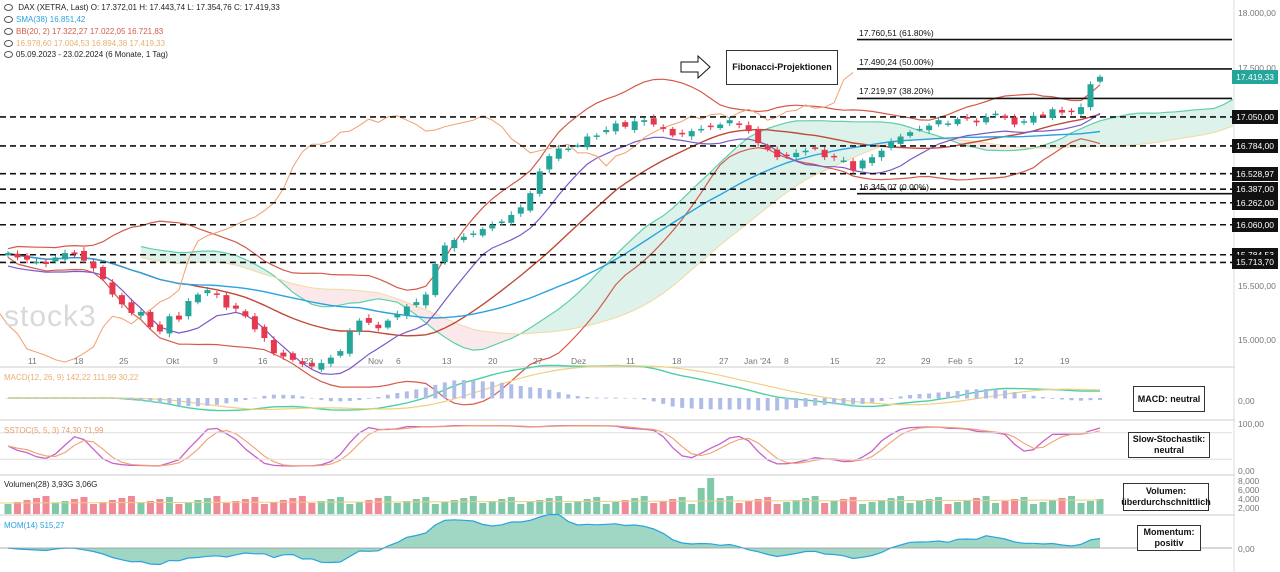 This screenshot has height=572, width=1280. What do you see at coordinates (32, 361) in the screenshot?
I see `x-axis-tick: 11` at bounding box center [32, 361].